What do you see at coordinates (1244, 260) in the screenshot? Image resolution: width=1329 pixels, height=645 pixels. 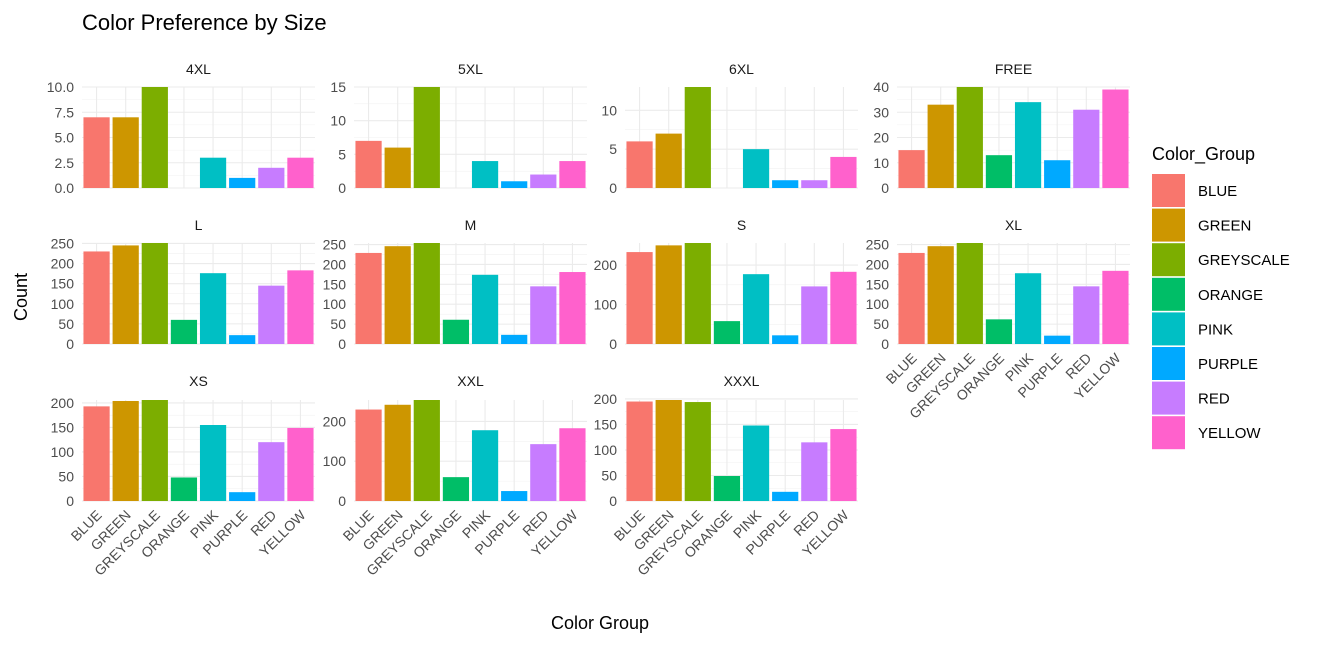 I see `legend-label-greyscale: GREYSCALE` at bounding box center [1244, 260].